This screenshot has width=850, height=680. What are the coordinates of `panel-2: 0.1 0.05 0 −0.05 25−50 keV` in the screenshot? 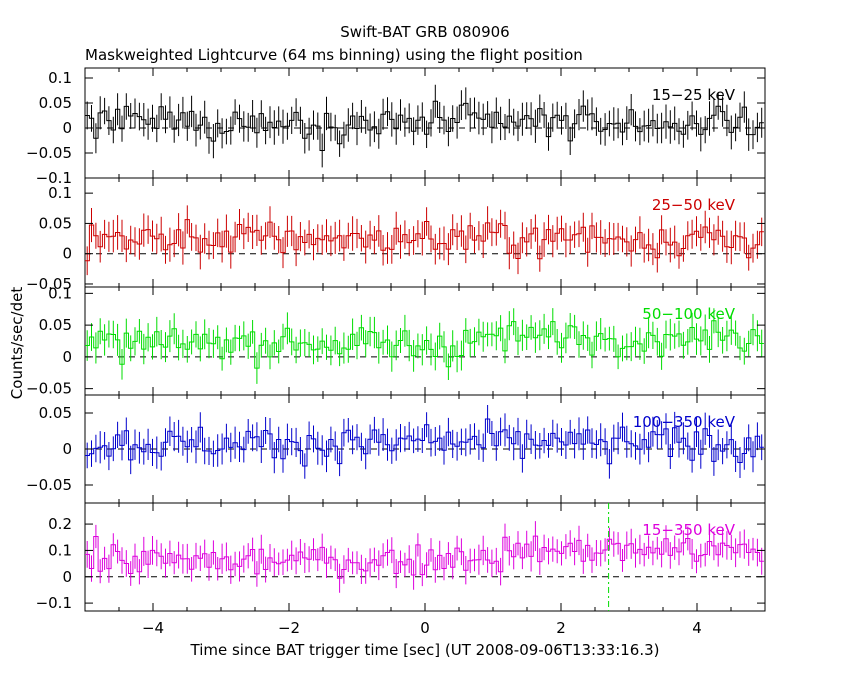 It's located at (396, 235).